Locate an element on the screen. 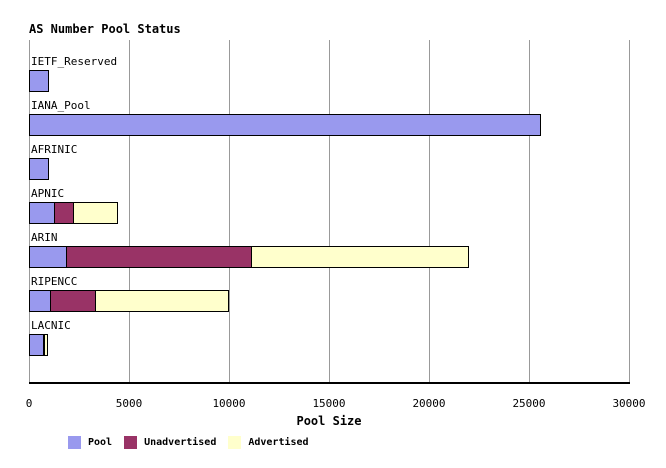  legend-item-unadvertised: Unadvertised is located at coordinates (170, 442).